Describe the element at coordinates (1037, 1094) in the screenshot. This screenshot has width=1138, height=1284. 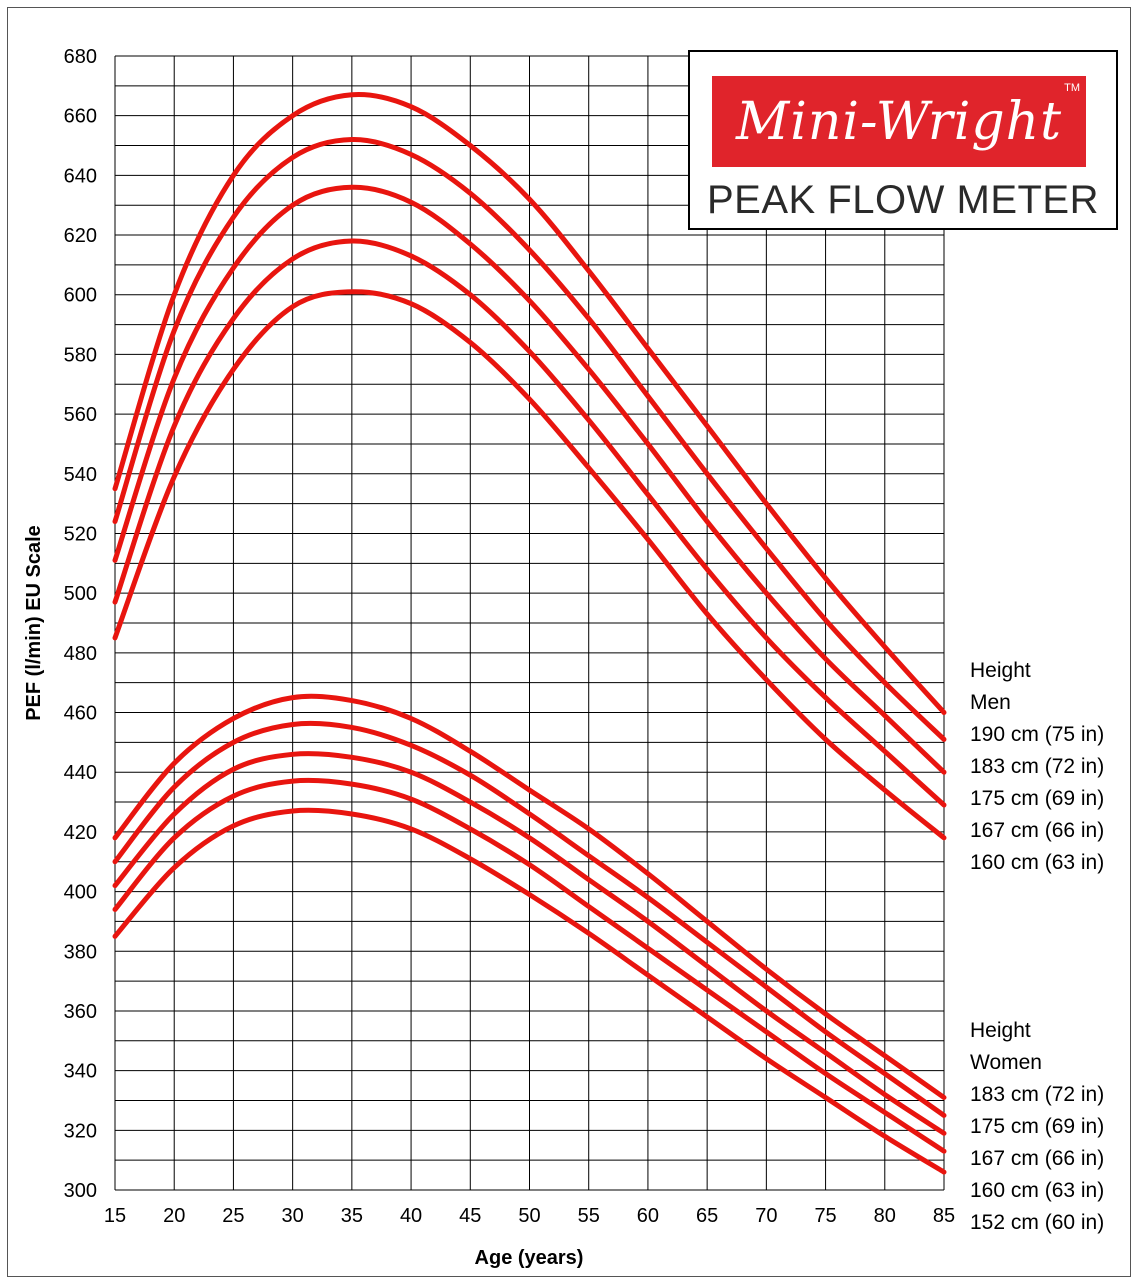
I see `legend-women-entry: 183 cm (72 in)` at that location.